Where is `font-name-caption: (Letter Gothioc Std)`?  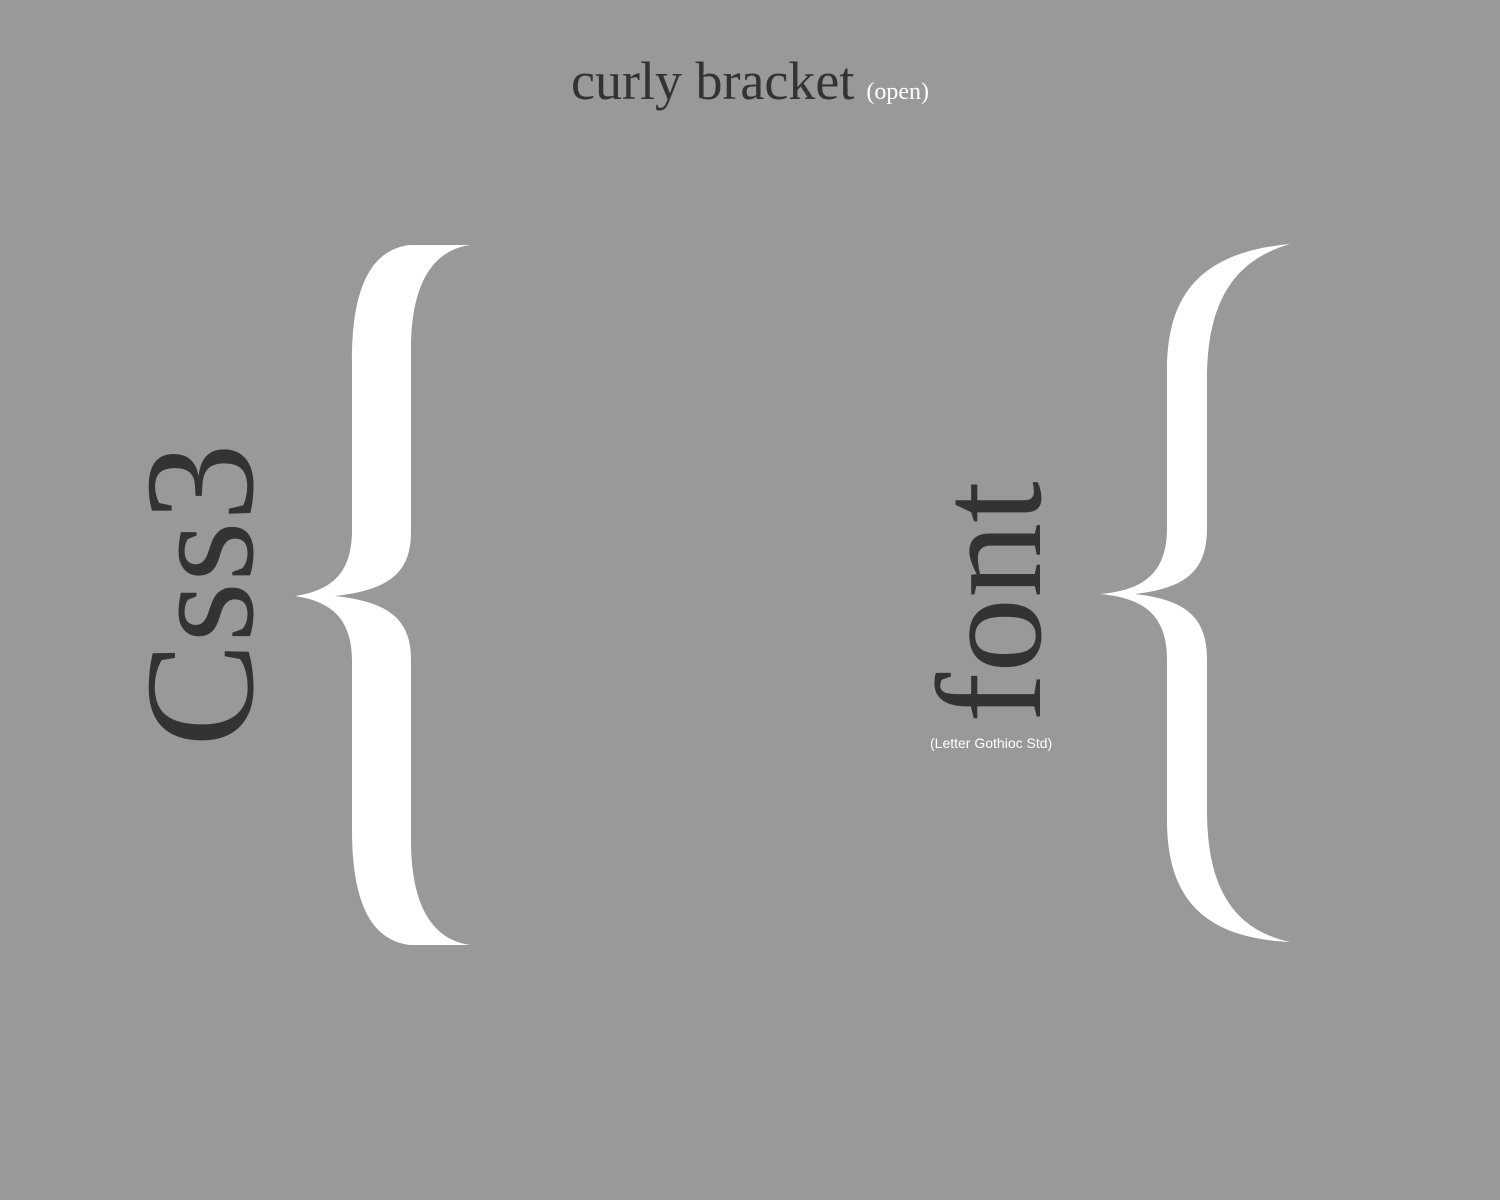 font-name-caption: (Letter Gothioc Std) is located at coordinates (991, 743).